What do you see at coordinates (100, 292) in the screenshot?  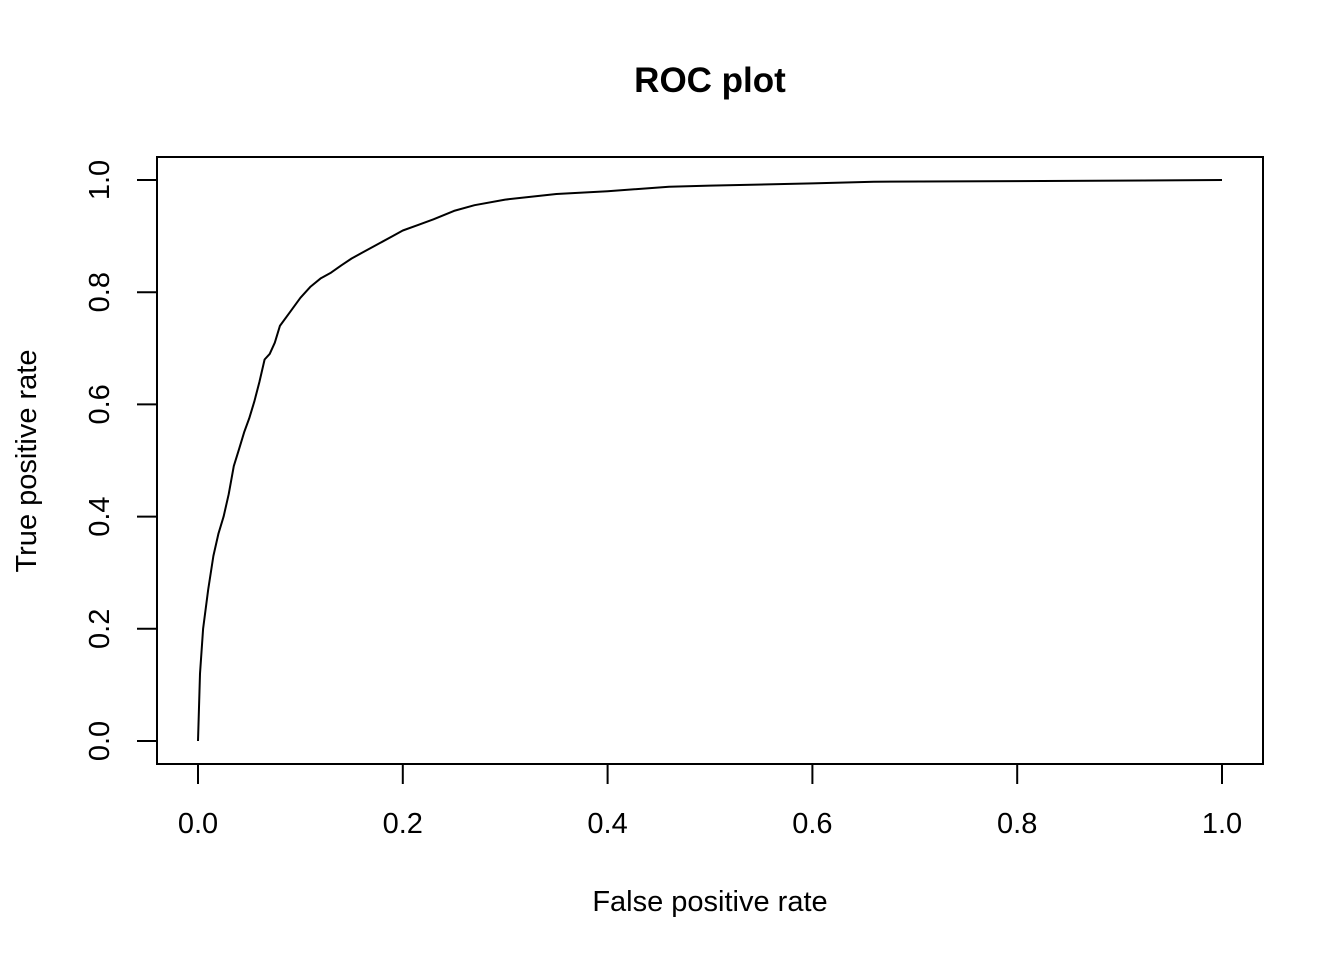 I see `y-tick-label: 0.8` at bounding box center [100, 292].